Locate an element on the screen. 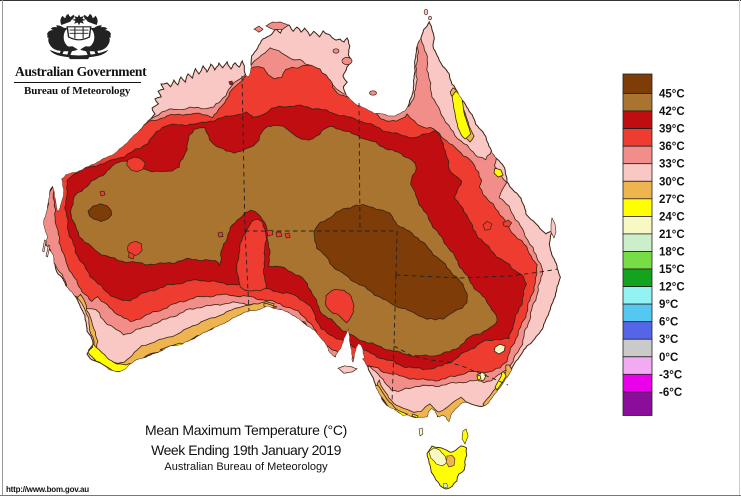 The width and height of the screenshot is (741, 499). svg-text: 15°C is located at coordinates (672, 270).